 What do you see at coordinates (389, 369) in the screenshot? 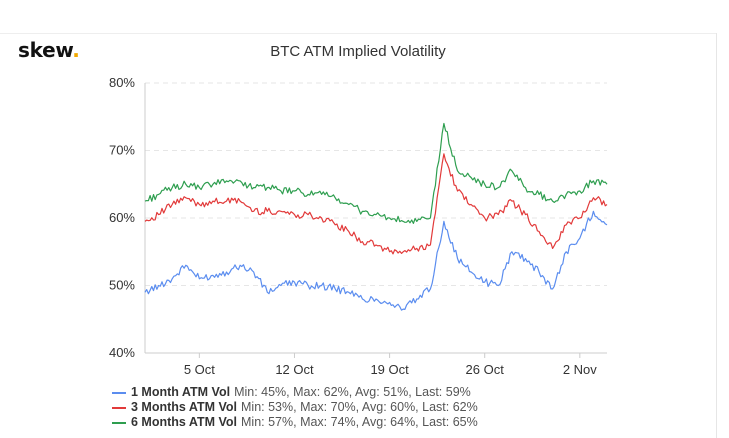
I see `x-tick-label: 19 Oct` at bounding box center [389, 369].